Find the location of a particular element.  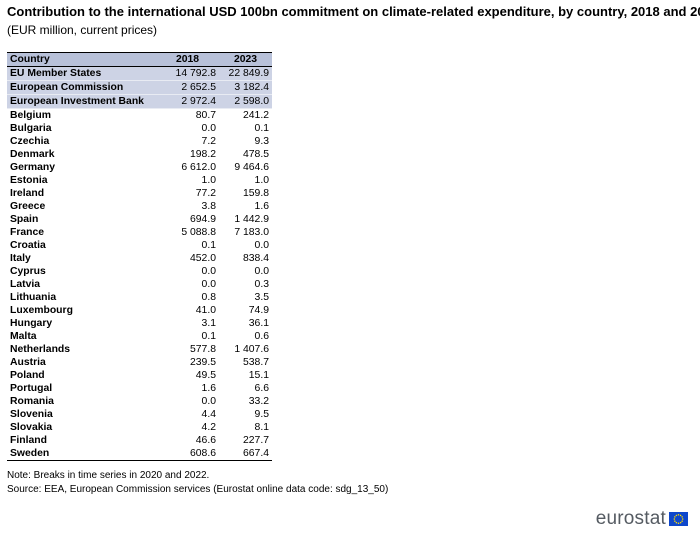

value-2018-cell: 198.2 is located at coordinates (202, 154).